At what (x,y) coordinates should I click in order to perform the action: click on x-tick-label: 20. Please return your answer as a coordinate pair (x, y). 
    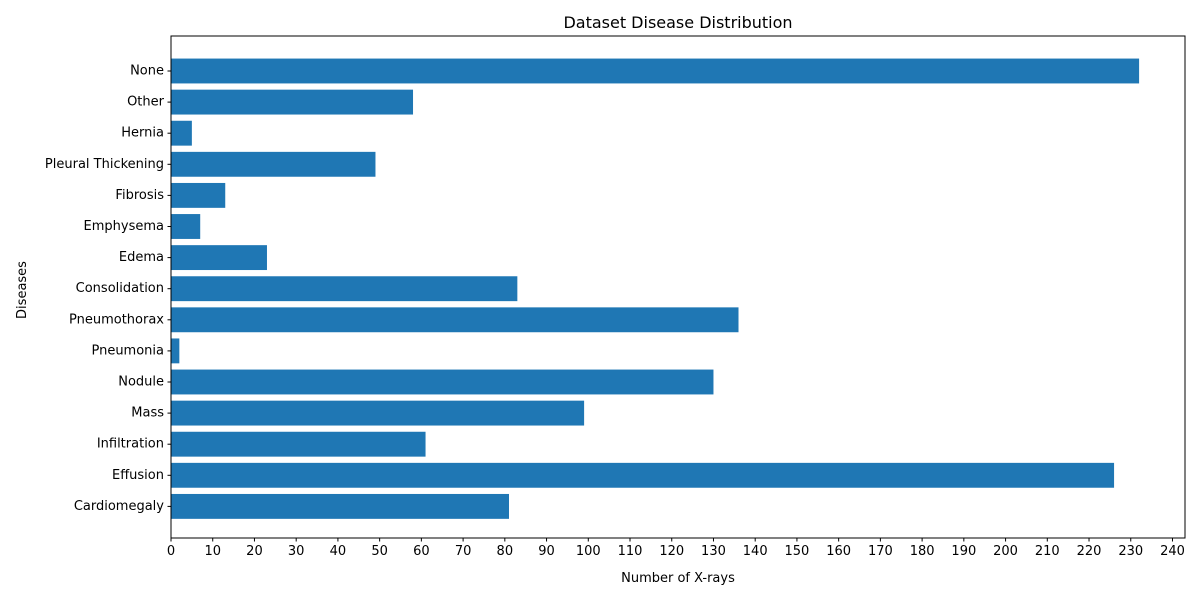
    Looking at the image, I should click on (254, 551).